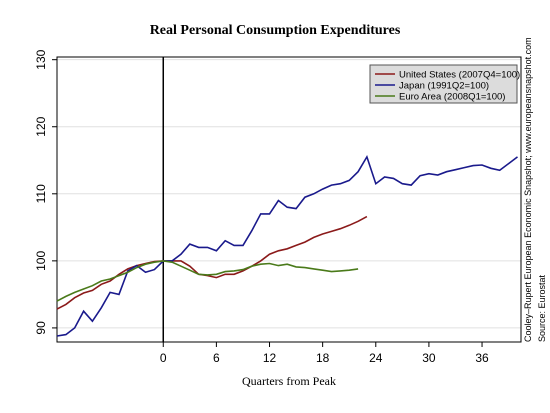 The height and width of the screenshot is (413, 550). What do you see at coordinates (289, 381) in the screenshot?
I see `x-axis-label: Quarters from Peak` at bounding box center [289, 381].